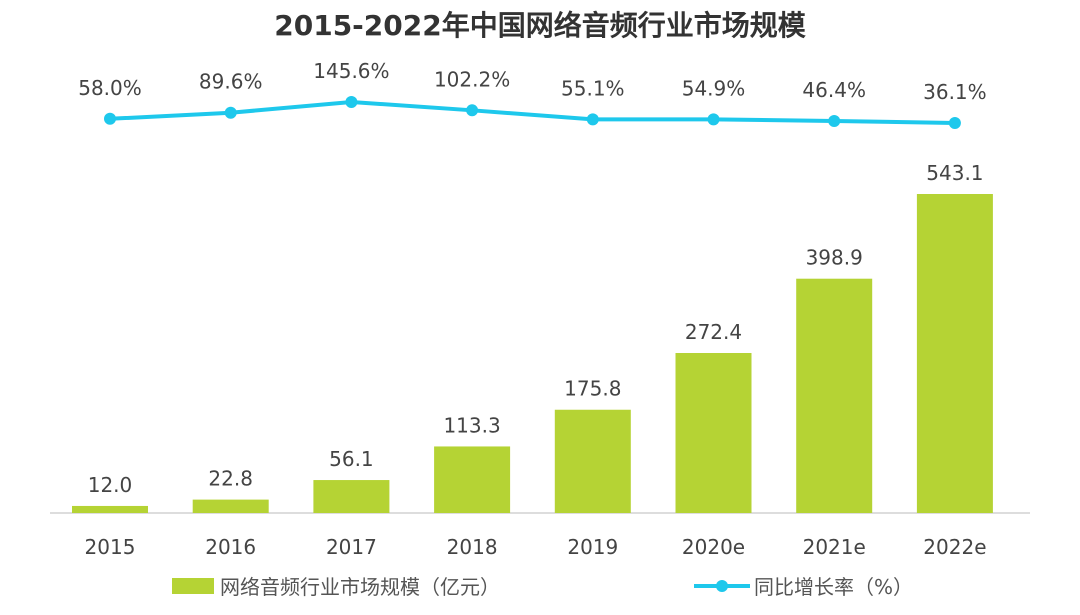  I want to click on x-tick-label: 2018, so click(472, 547).